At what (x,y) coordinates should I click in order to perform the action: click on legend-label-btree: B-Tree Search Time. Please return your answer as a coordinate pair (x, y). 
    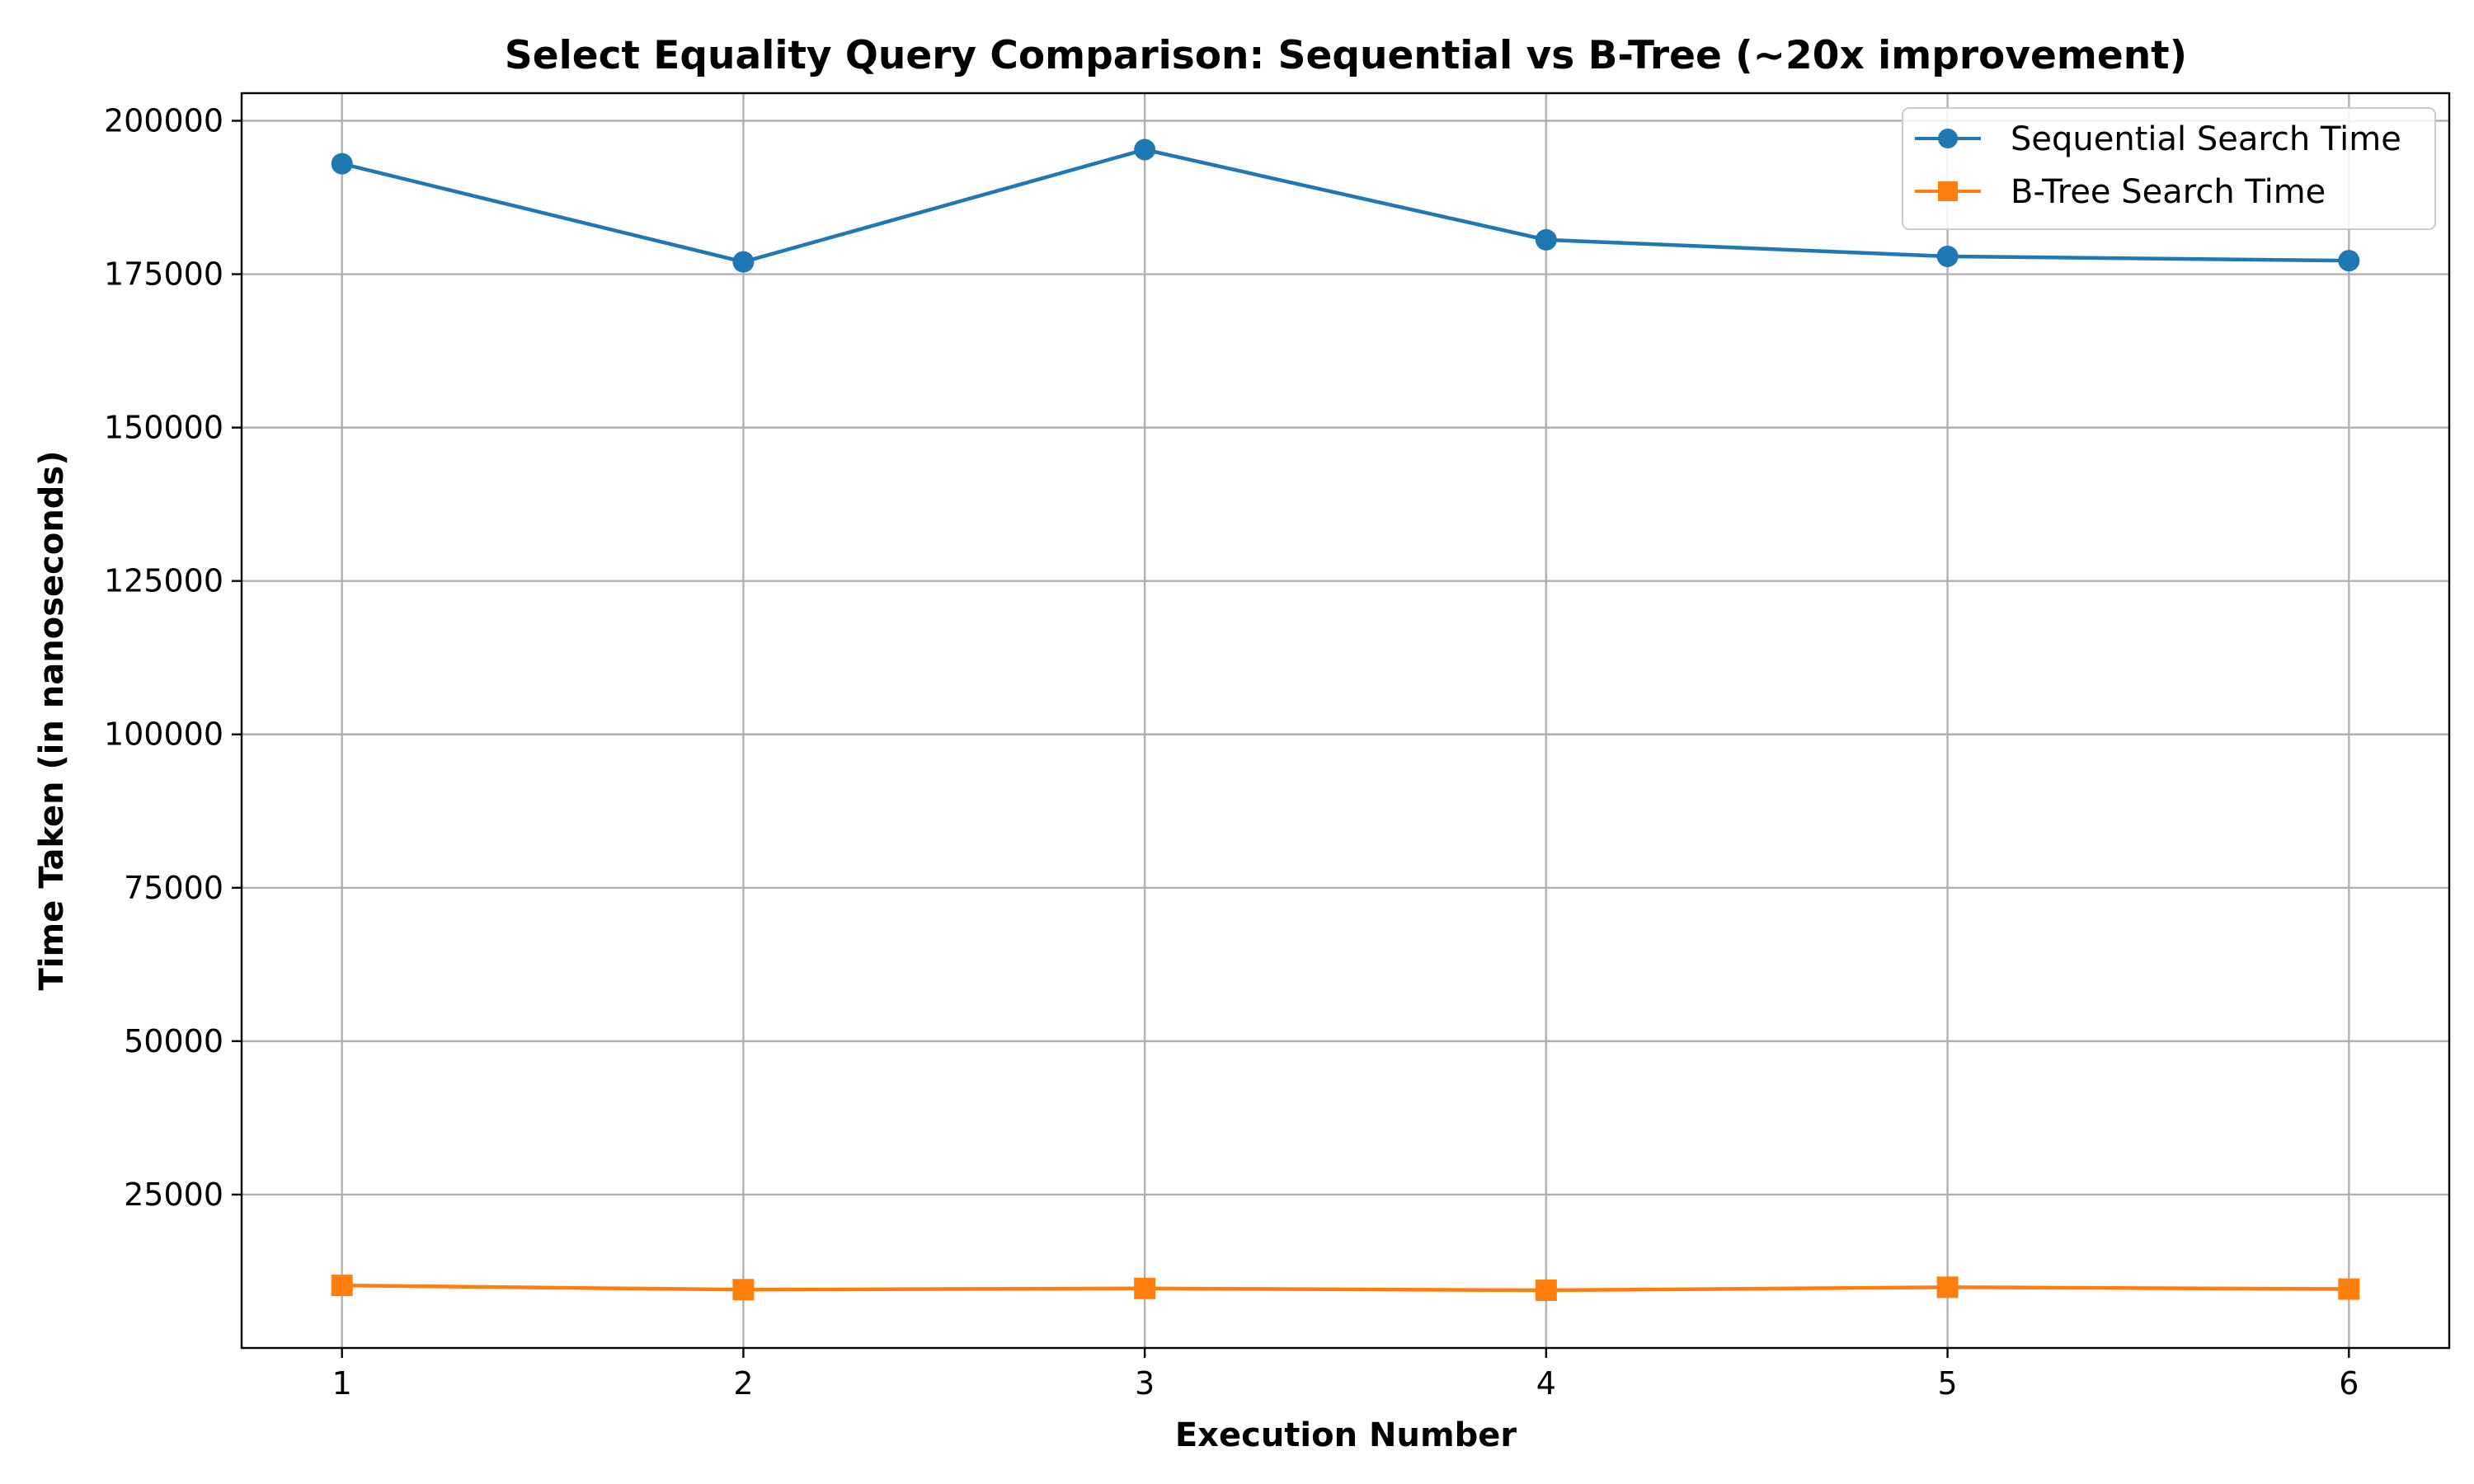
    Looking at the image, I should click on (2168, 192).